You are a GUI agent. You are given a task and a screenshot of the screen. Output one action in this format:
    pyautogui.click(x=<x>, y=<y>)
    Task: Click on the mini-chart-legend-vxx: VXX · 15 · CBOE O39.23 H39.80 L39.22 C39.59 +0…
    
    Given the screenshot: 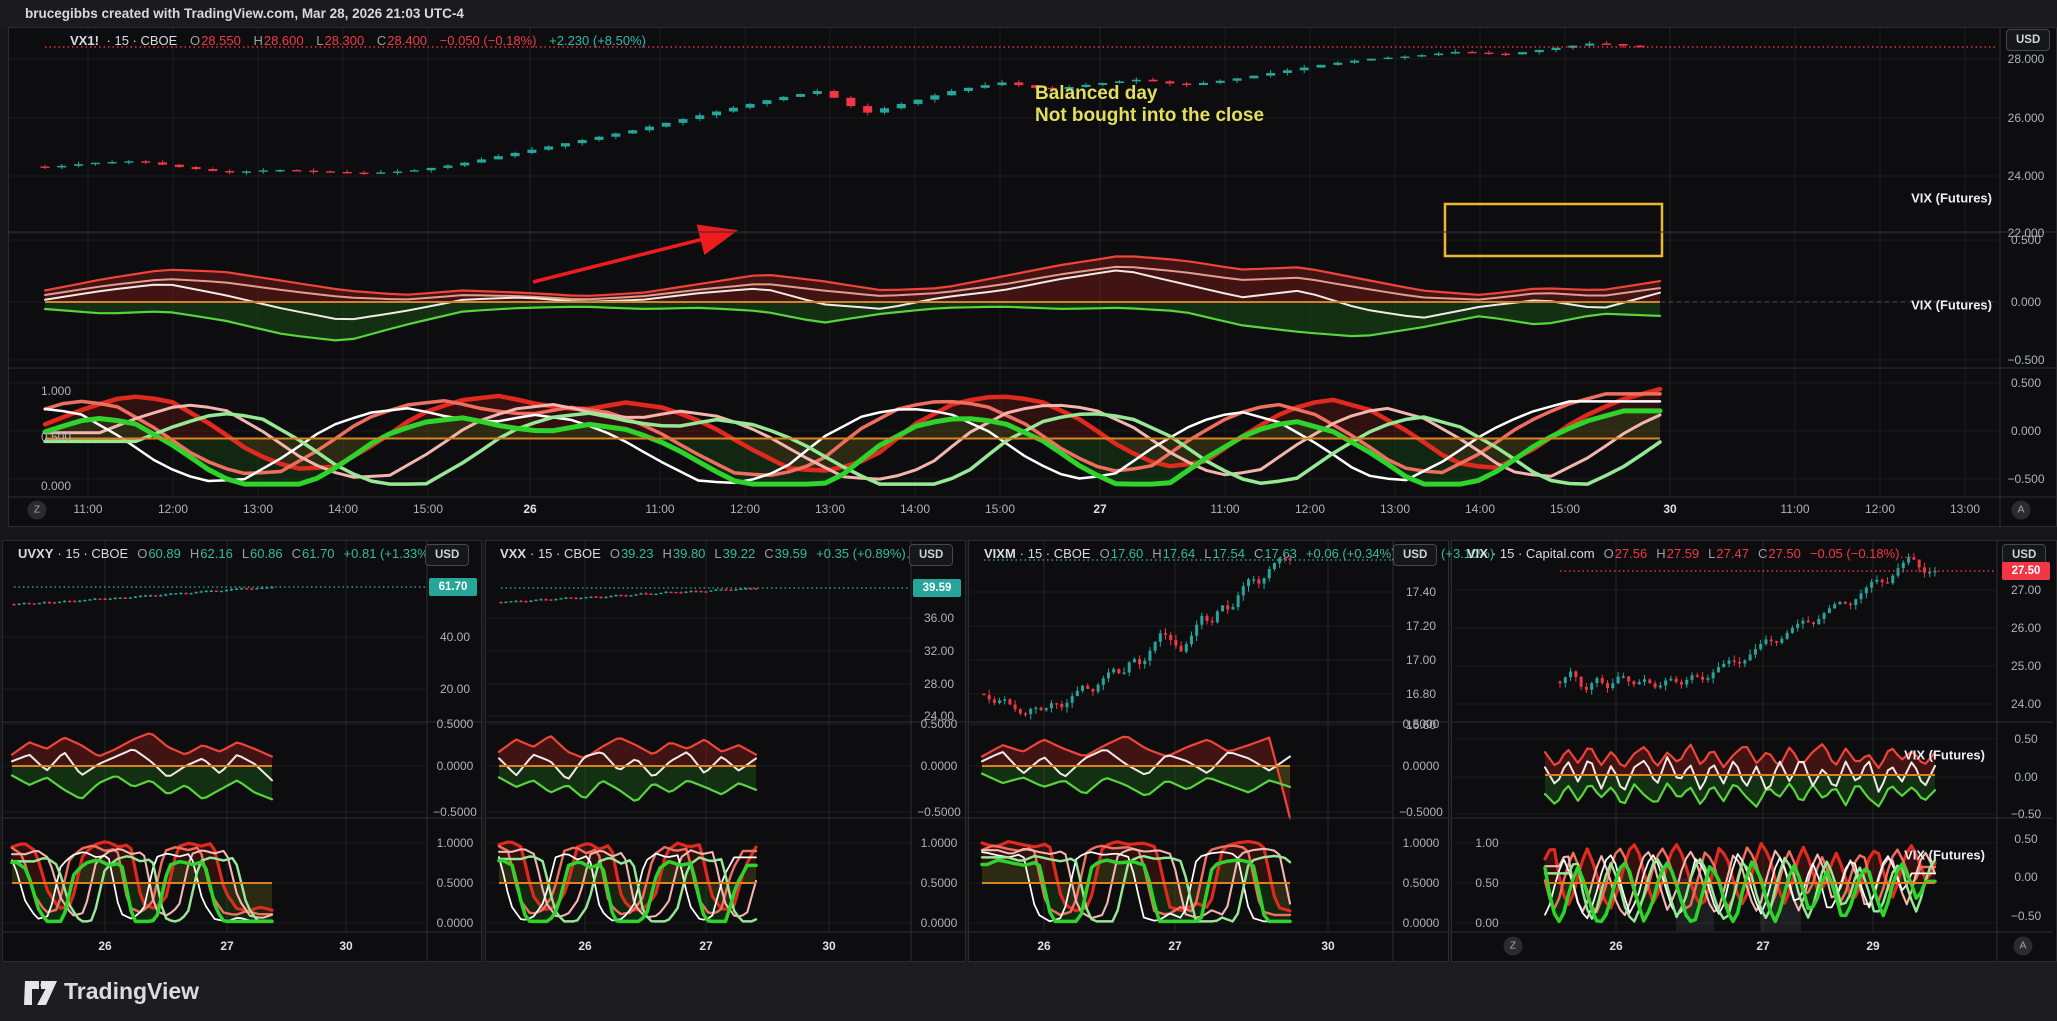 What is the action you would take?
    pyautogui.click(x=709, y=553)
    